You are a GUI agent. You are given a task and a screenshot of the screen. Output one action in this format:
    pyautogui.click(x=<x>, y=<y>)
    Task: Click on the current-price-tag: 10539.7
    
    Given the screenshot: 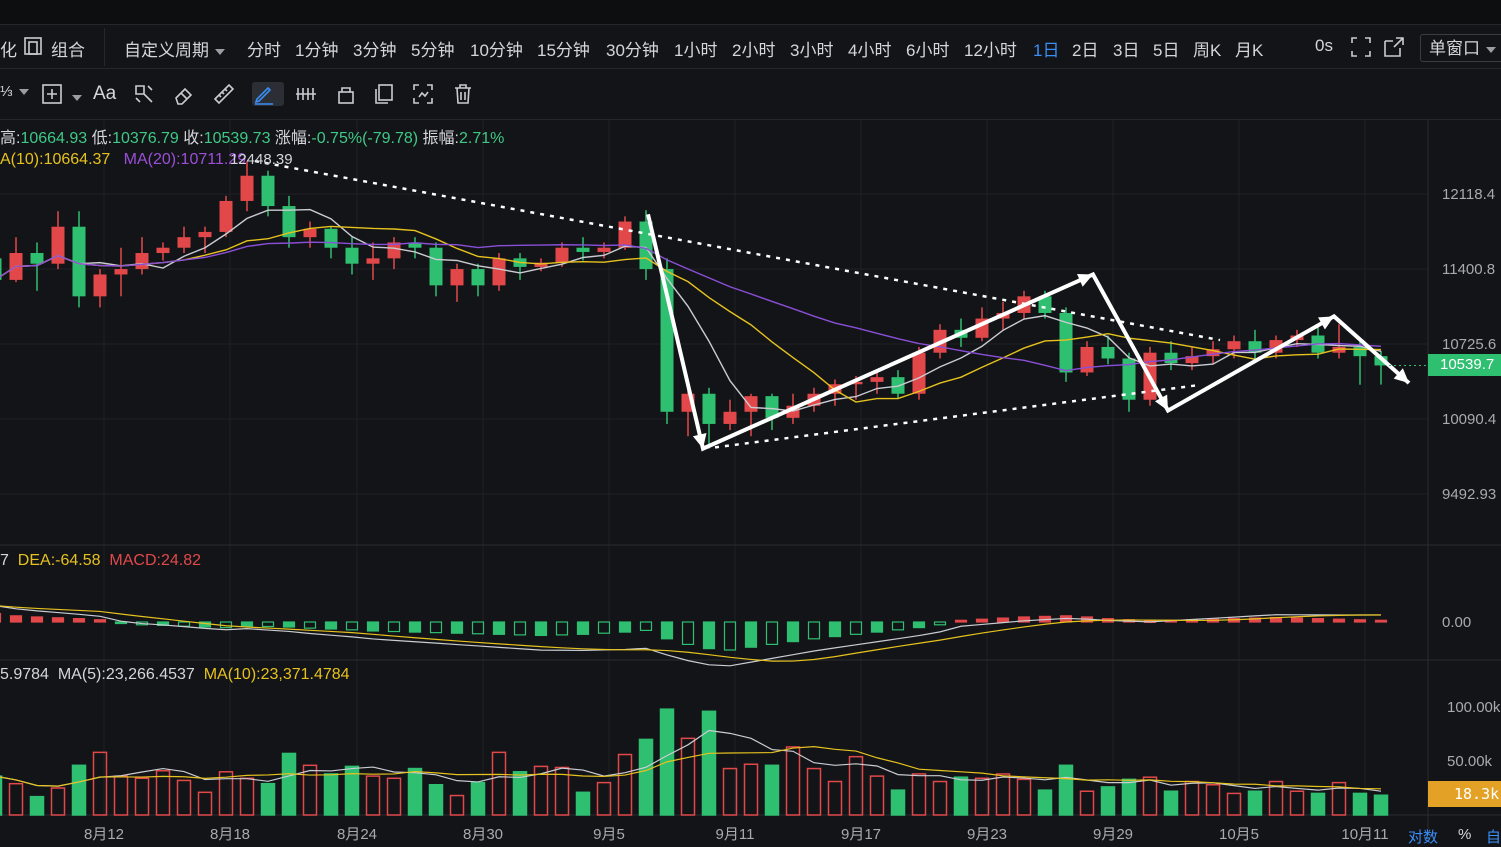 What is the action you would take?
    pyautogui.click(x=1464, y=365)
    